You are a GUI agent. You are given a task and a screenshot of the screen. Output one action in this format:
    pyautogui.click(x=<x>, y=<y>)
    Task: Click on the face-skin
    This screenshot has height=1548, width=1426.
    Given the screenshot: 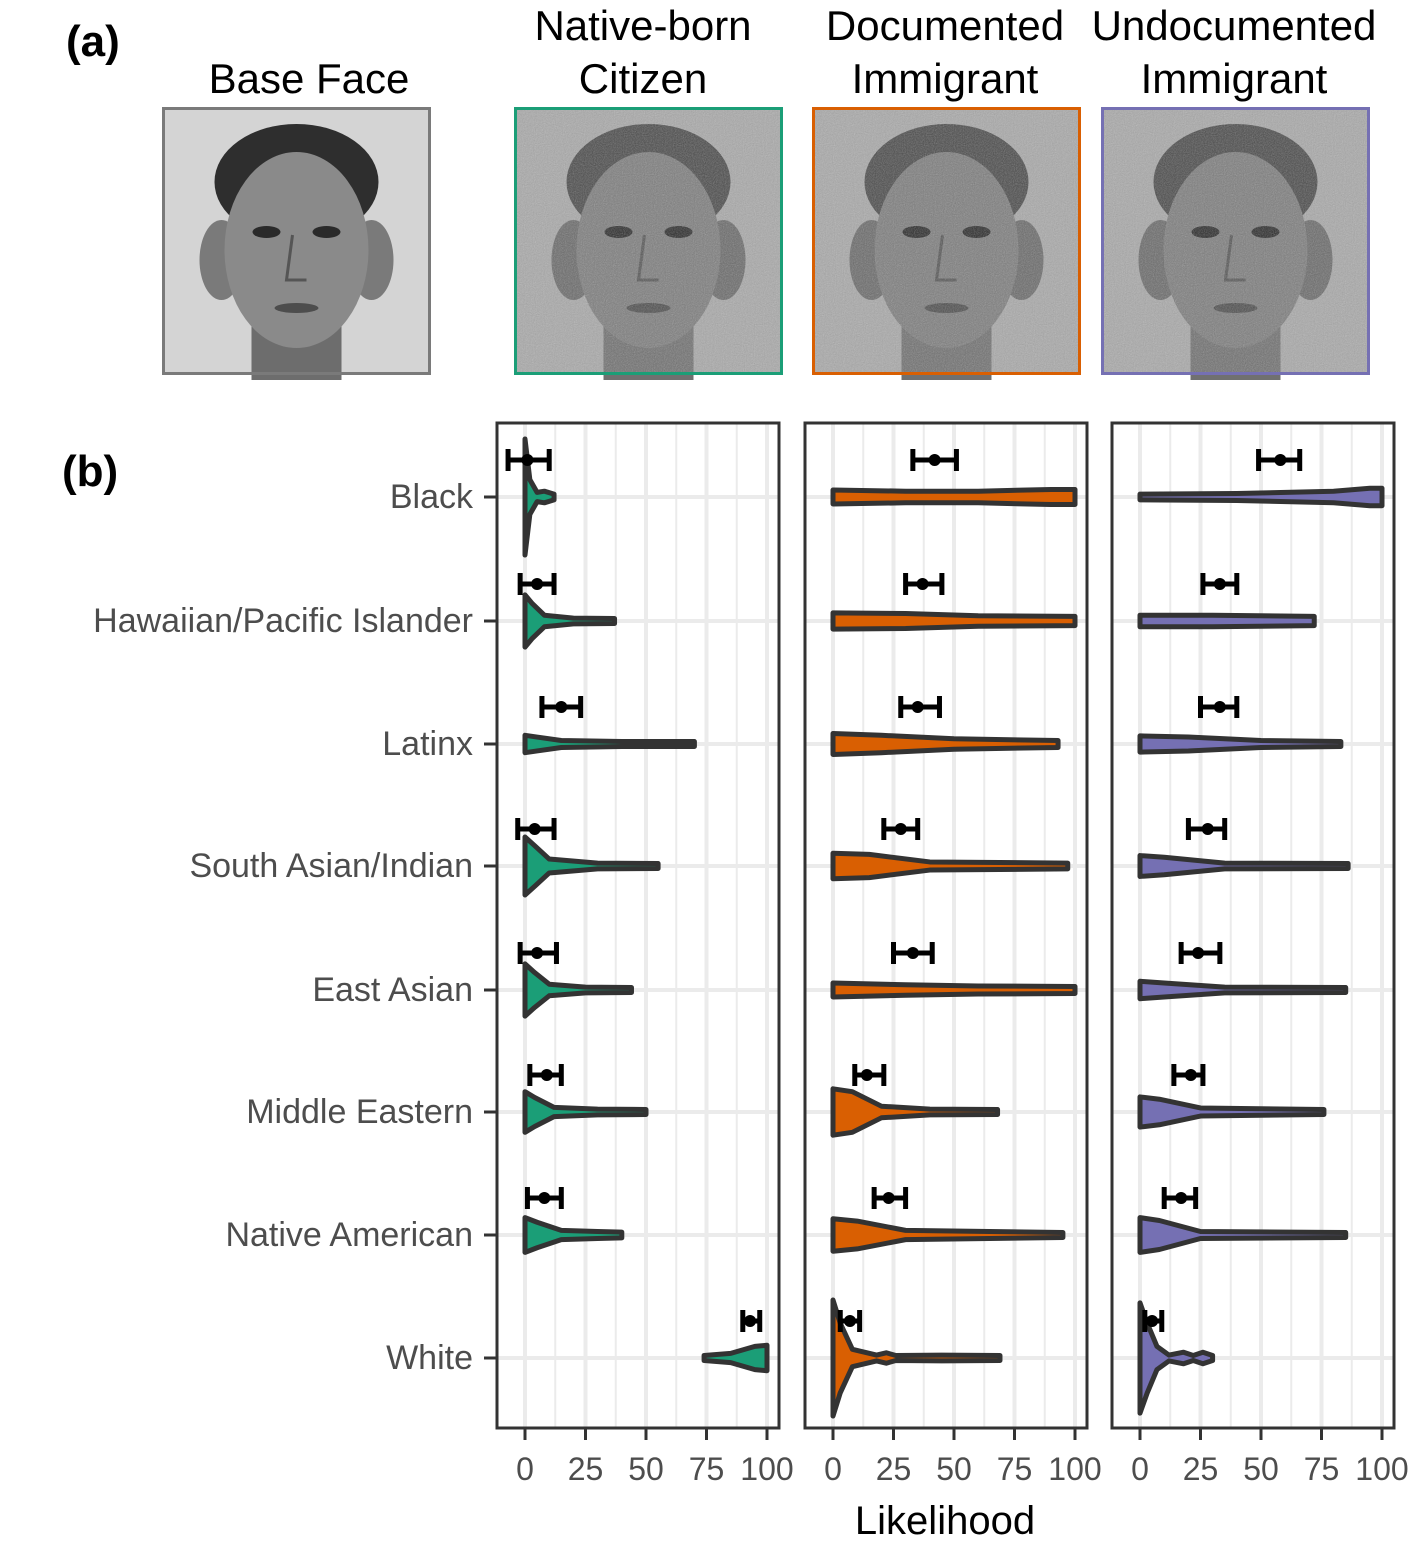 What is the action you would take?
    pyautogui.click(x=296, y=250)
    